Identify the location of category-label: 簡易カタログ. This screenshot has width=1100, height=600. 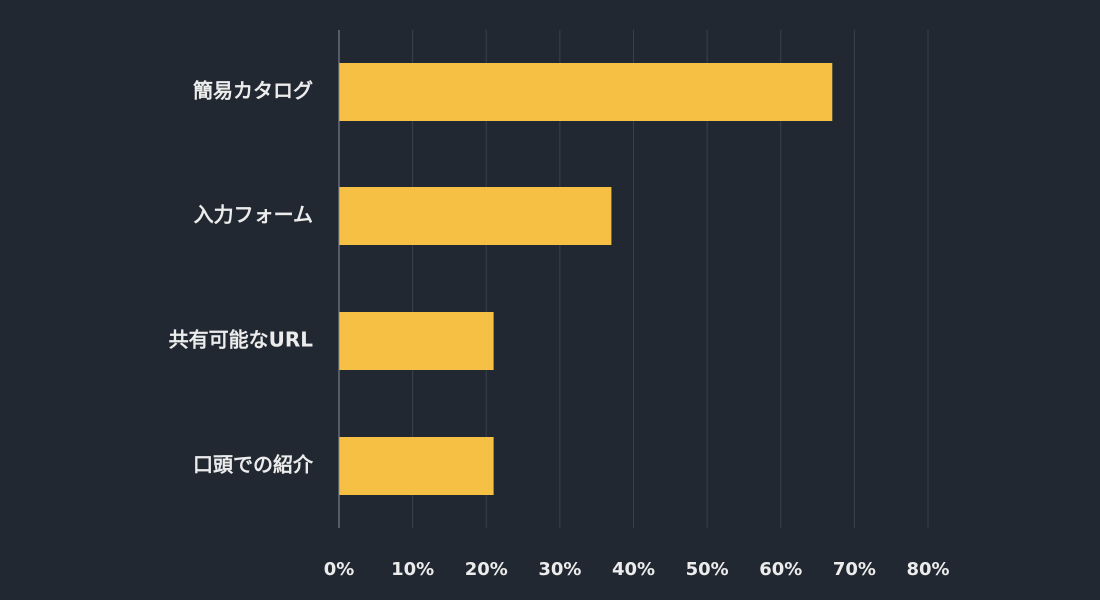
(253, 91).